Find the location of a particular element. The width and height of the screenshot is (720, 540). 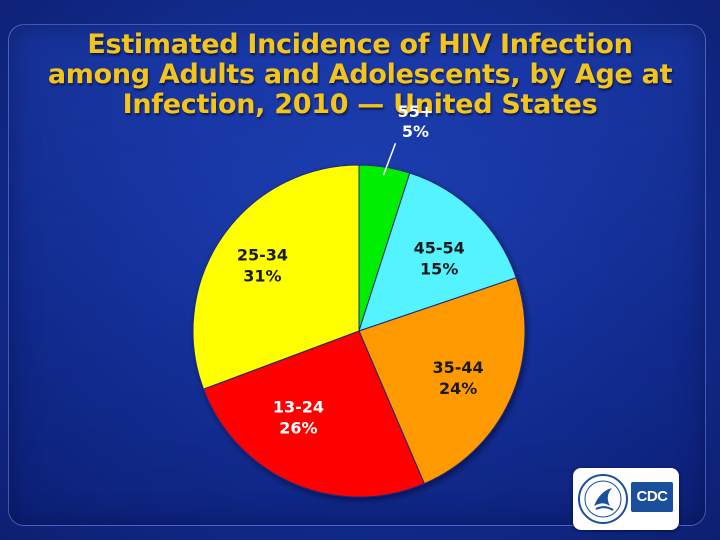

slice-value-45-54: 15% is located at coordinates (439, 269).